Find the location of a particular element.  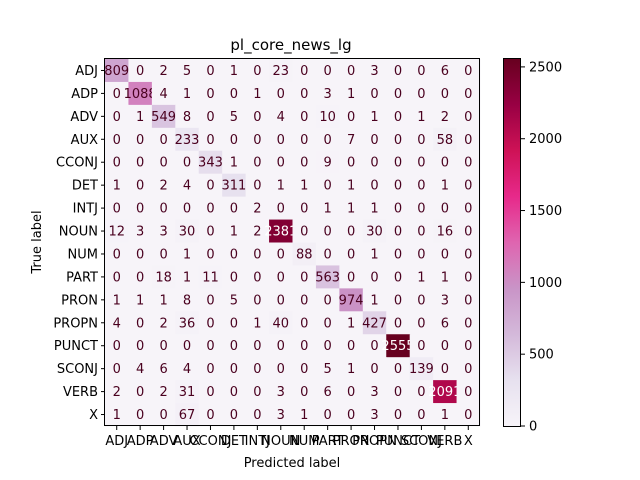

cell-value: 809 is located at coordinates (116, 71).